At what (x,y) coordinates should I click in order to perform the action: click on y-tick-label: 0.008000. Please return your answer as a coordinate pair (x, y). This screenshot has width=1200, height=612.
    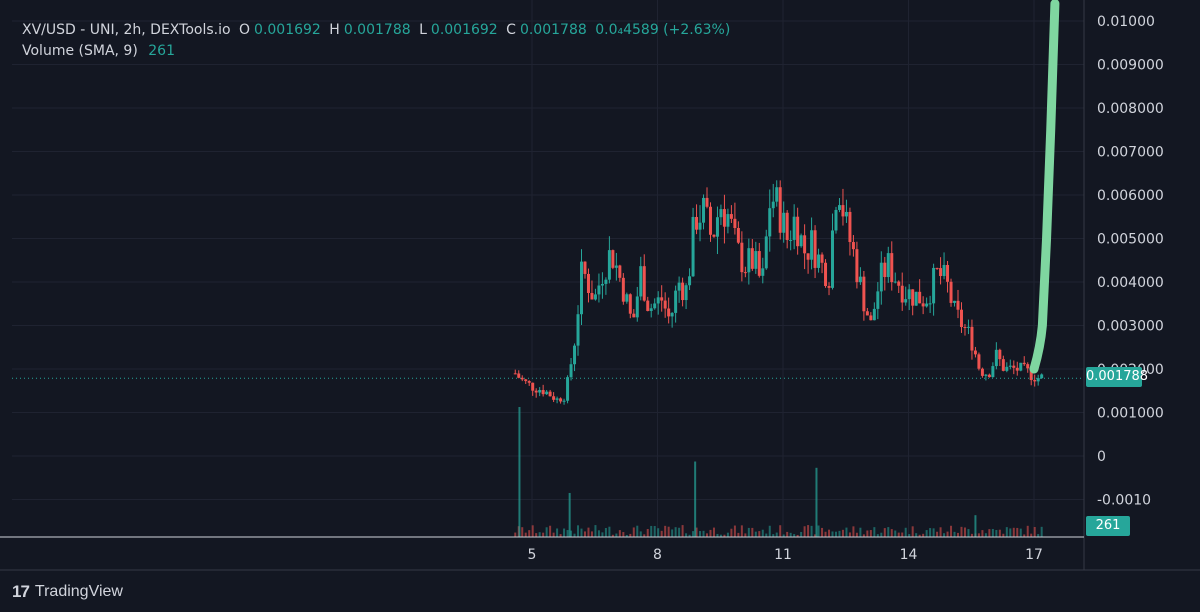
    Looking at the image, I should click on (1130, 109).